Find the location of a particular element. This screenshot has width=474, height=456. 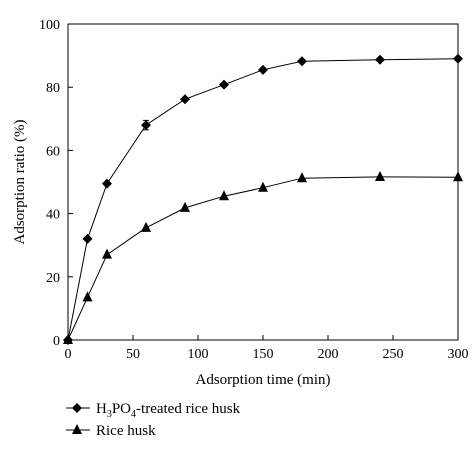

legend-treated-sub-1: 3 is located at coordinates (109, 414).